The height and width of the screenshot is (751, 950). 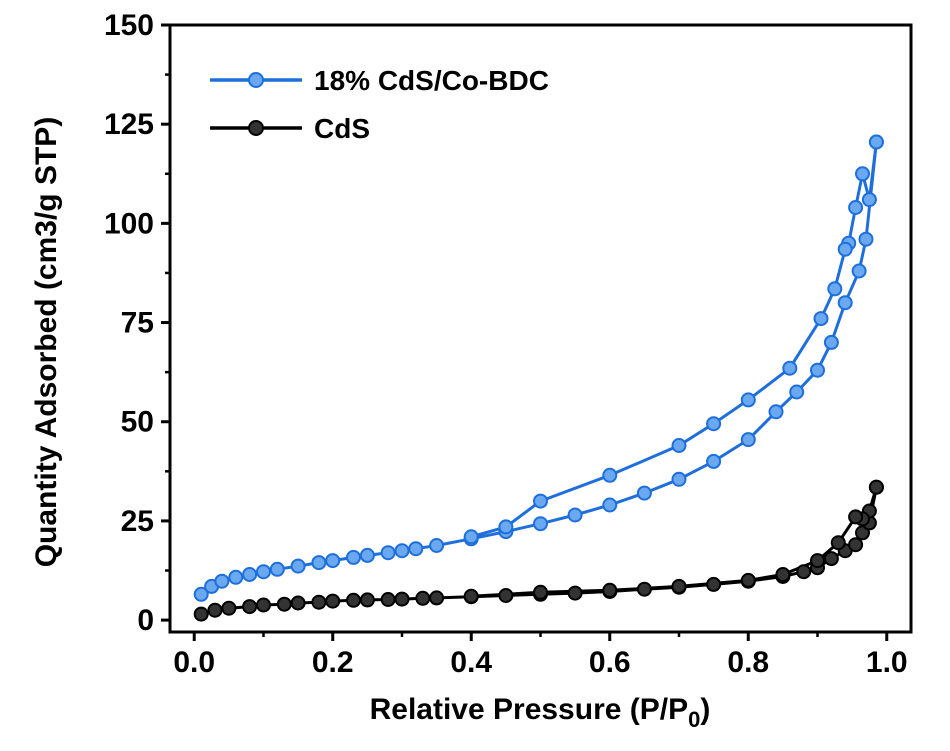 What do you see at coordinates (137, 323) in the screenshot?
I see `y-tick-label: 75` at bounding box center [137, 323].